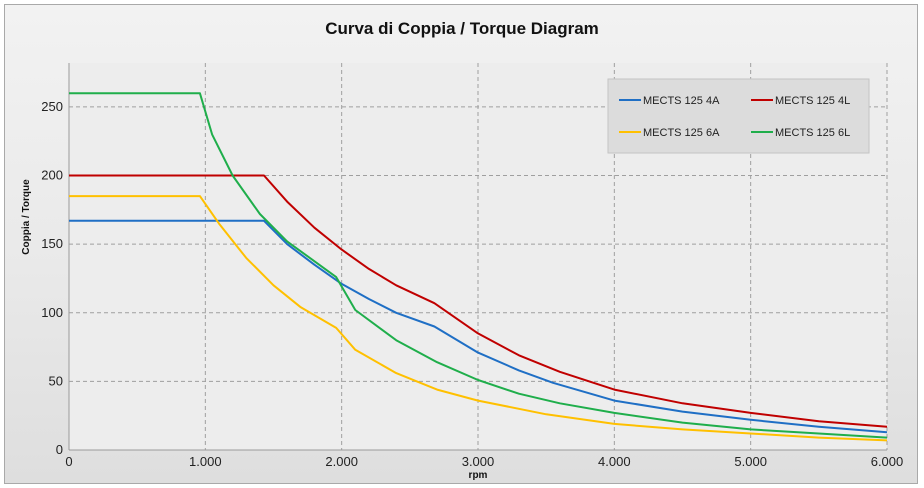 The height and width of the screenshot is (488, 924). I want to click on legend-box, so click(738, 116).